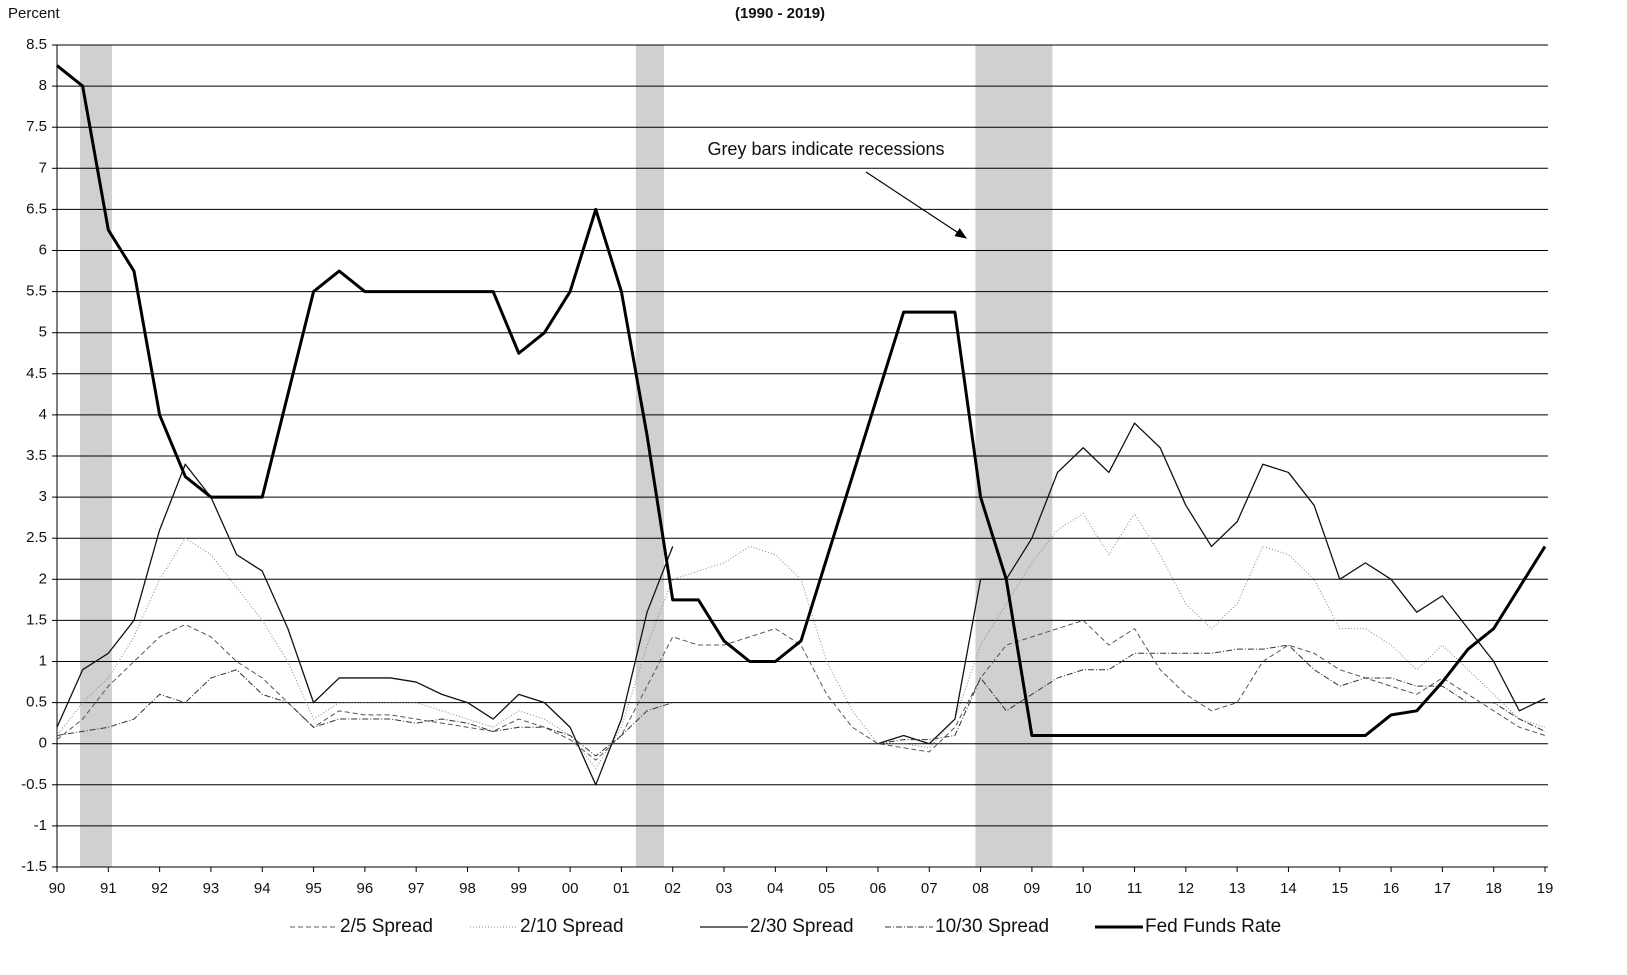 The image size is (1627, 975). What do you see at coordinates (1545, 888) in the screenshot?
I see `x-tick-label: 19` at bounding box center [1545, 888].